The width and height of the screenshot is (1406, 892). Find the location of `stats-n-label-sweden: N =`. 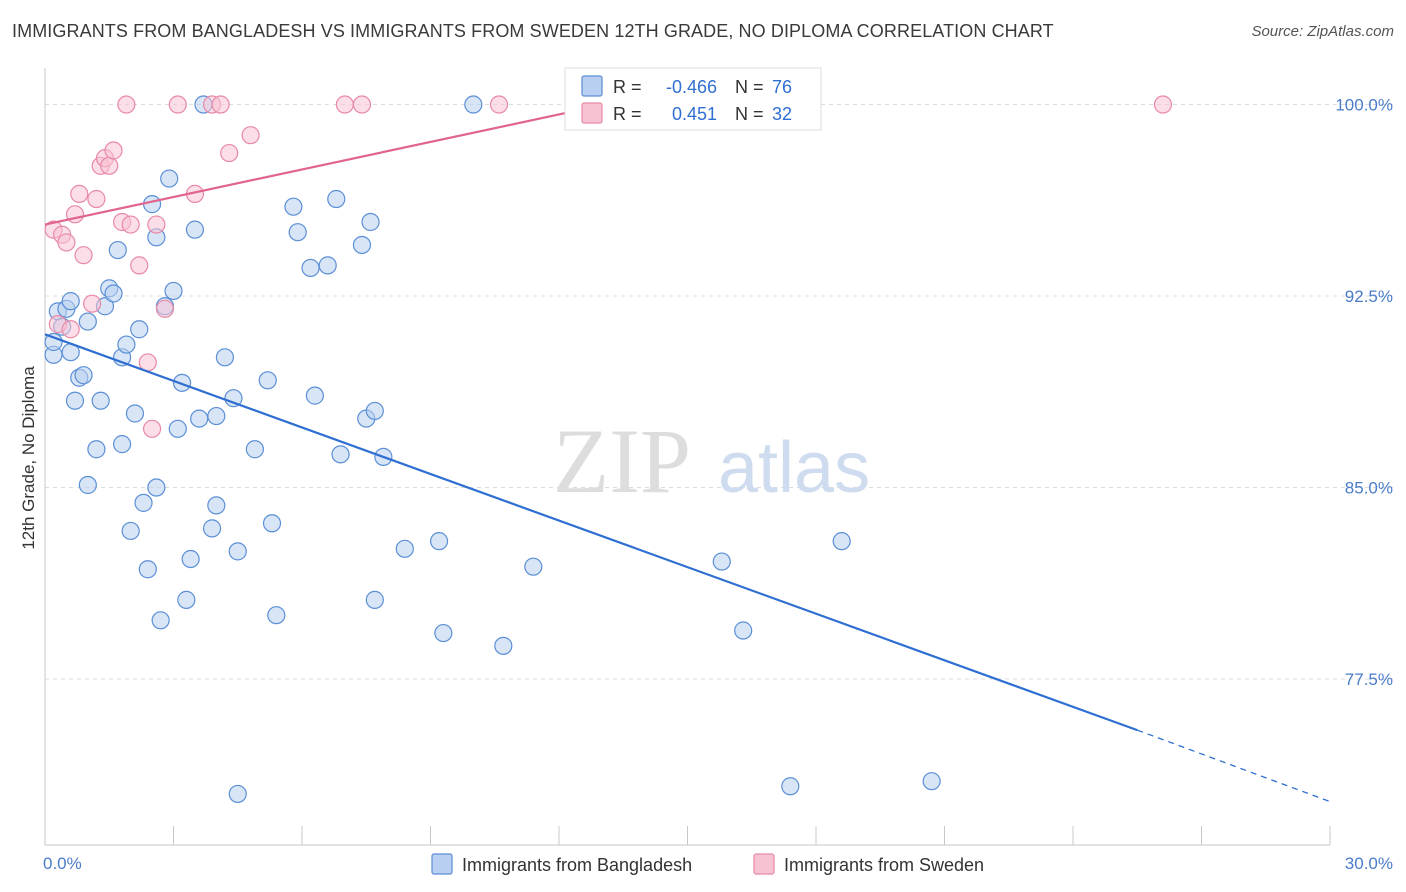

stats-n-label-sweden: N = is located at coordinates (749, 114).